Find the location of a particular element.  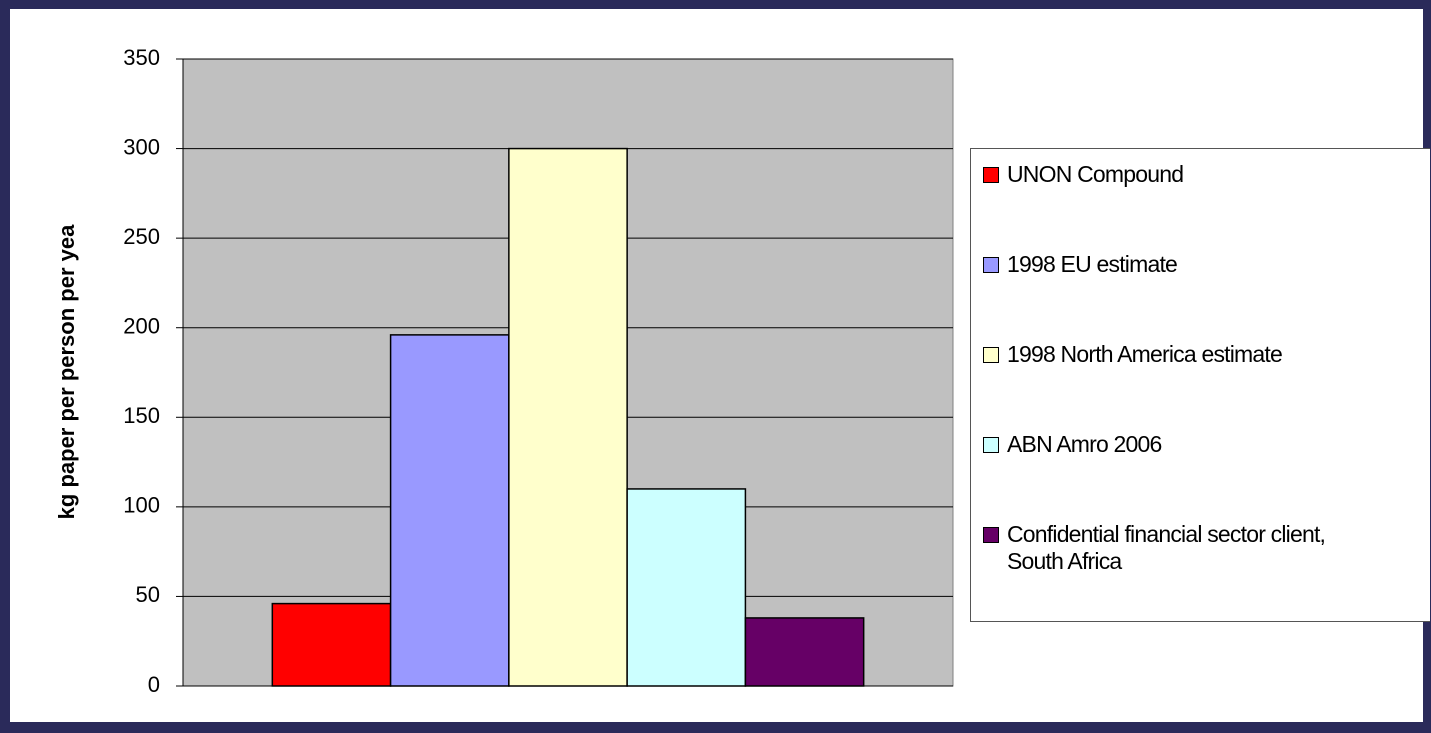

y-tick-label: 300 is located at coordinates (141, 146).